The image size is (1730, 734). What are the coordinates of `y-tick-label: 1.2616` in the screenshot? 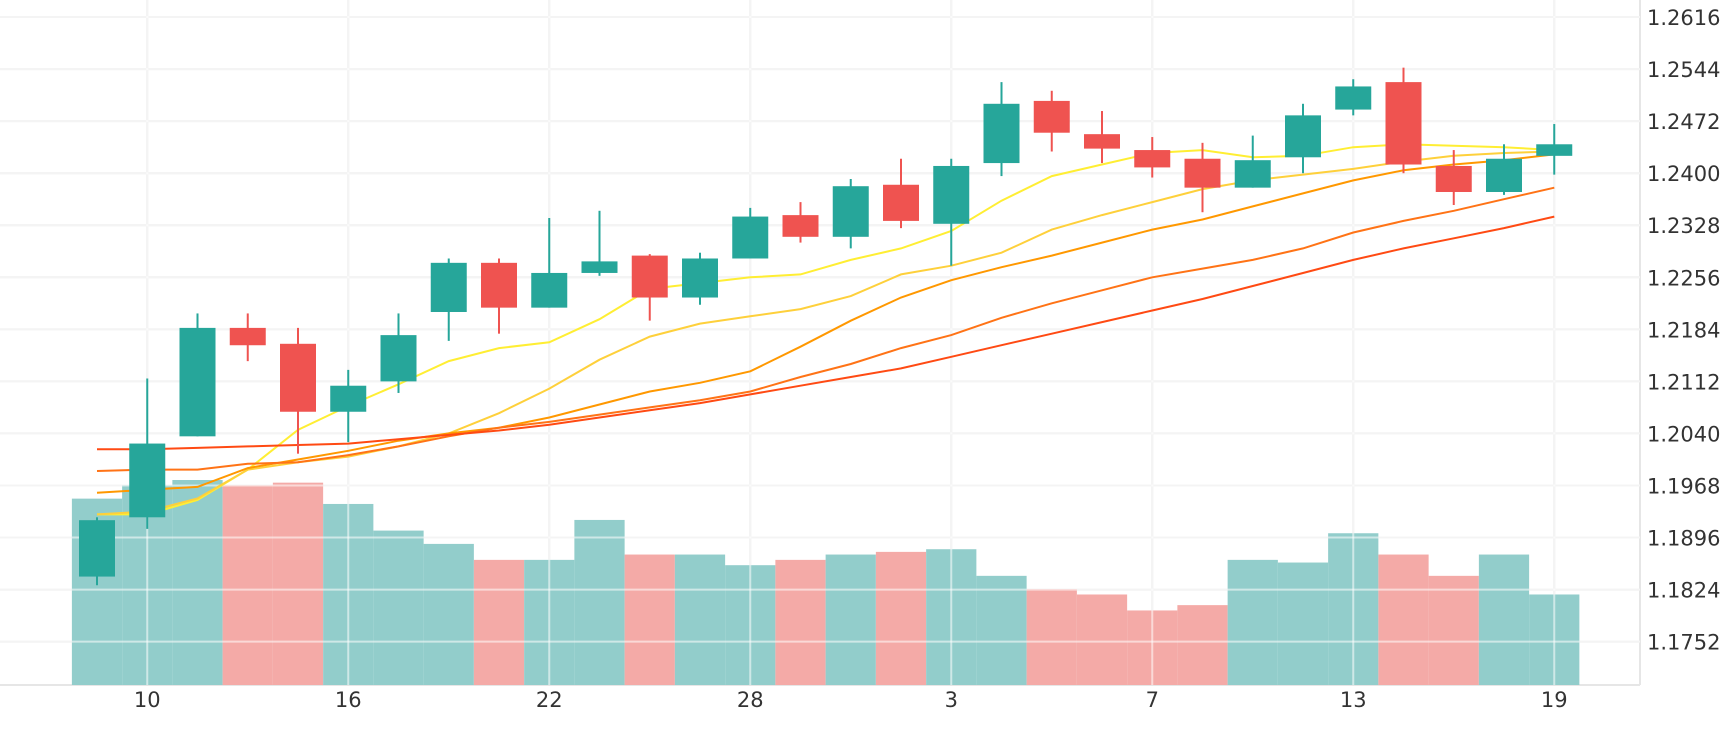 It's located at (1683, 18).